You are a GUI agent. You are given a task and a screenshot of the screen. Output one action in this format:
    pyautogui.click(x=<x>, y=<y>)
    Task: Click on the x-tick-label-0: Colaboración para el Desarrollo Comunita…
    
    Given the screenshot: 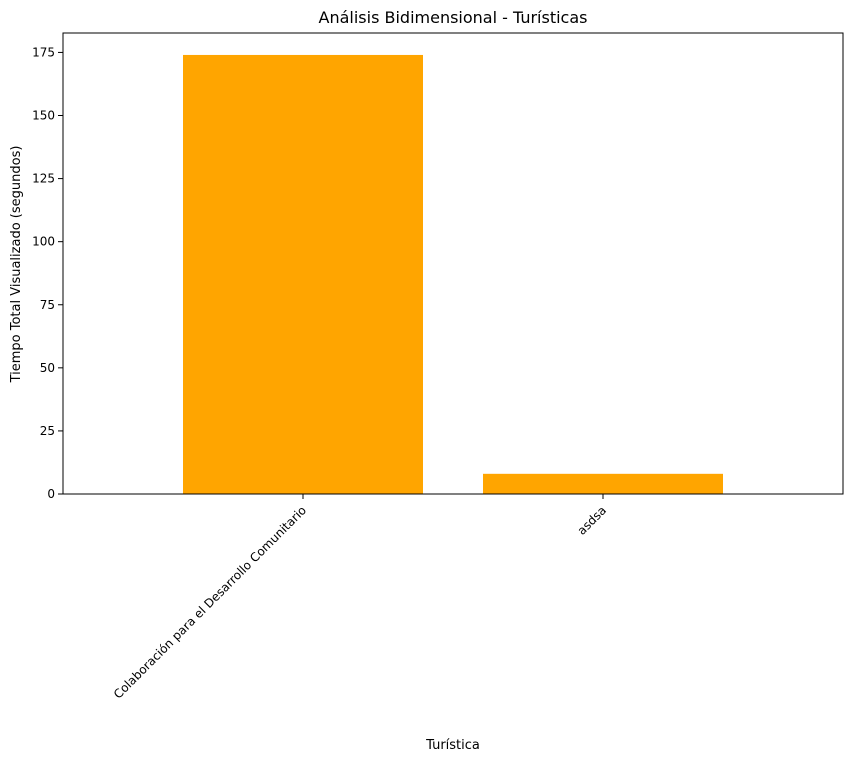 What is the action you would take?
    pyautogui.click(x=210, y=602)
    